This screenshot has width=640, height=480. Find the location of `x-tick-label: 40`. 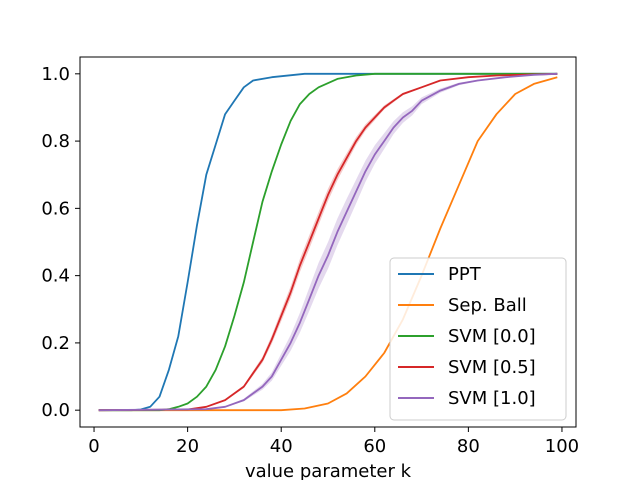

x-tick-label: 40 is located at coordinates (281, 446).